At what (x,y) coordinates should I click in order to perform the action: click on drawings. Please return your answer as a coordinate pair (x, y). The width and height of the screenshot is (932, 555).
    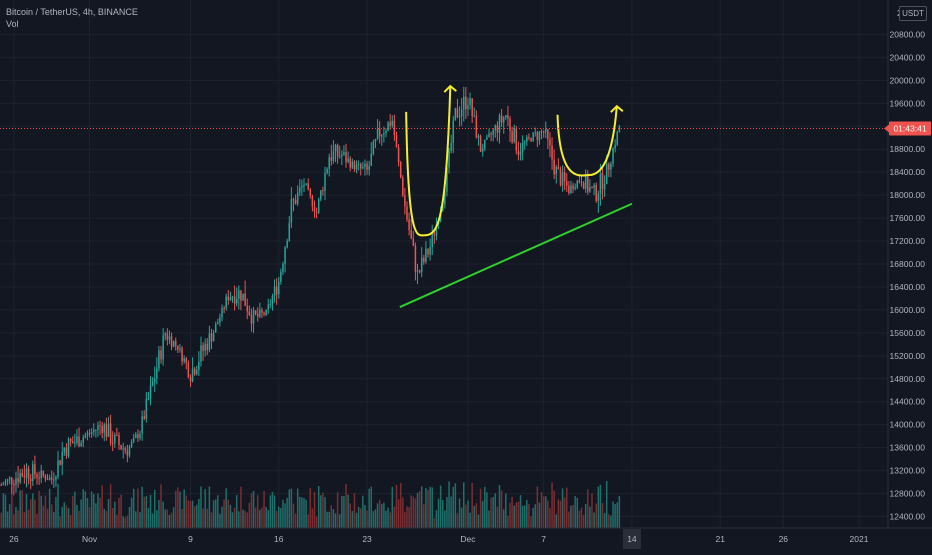
    Looking at the image, I should click on (516, 196).